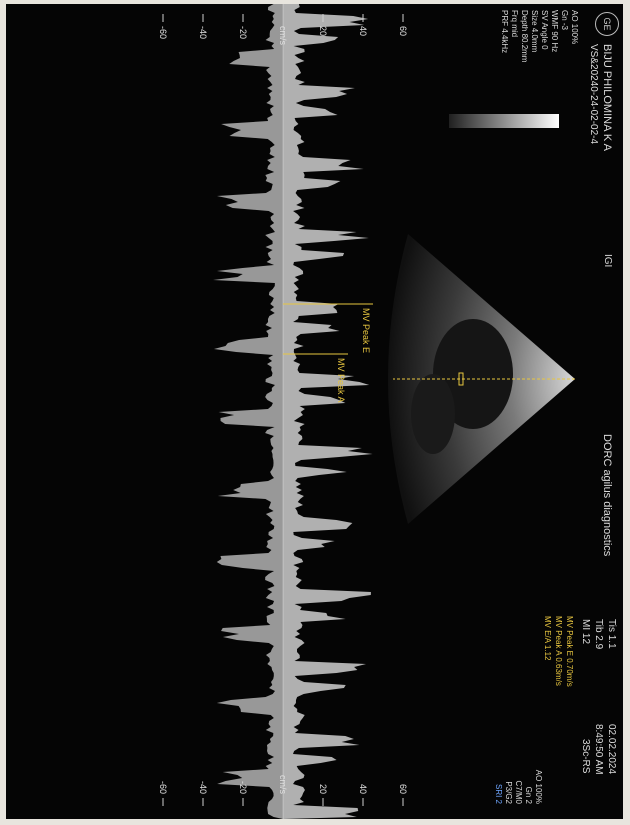  What do you see at coordinates (461, 379) in the screenshot?
I see `sample-volume-gate` at bounding box center [461, 379].